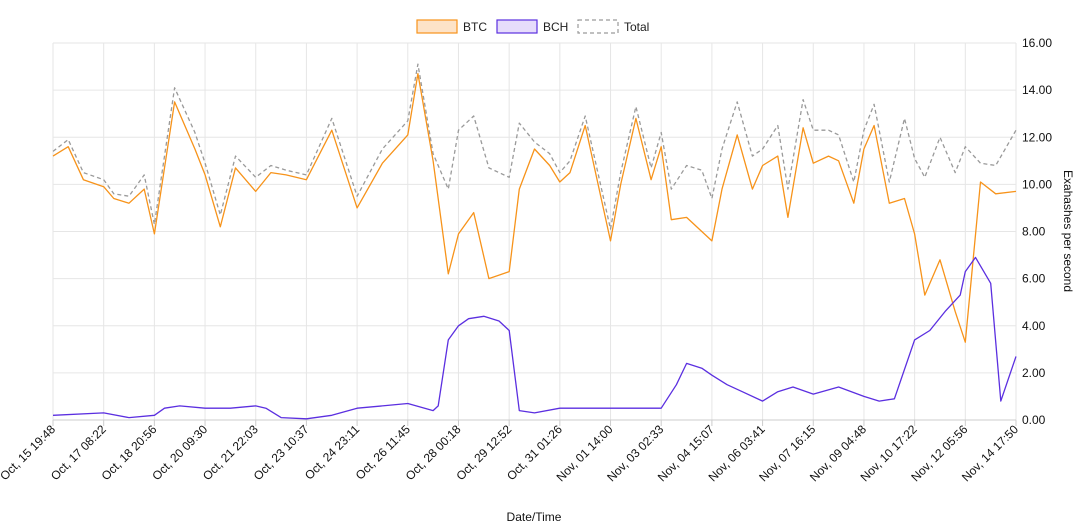 Image resolution: width=1088 pixels, height=524 pixels. Describe the element at coordinates (598, 26) in the screenshot. I see `legend-swatch-total` at that location.